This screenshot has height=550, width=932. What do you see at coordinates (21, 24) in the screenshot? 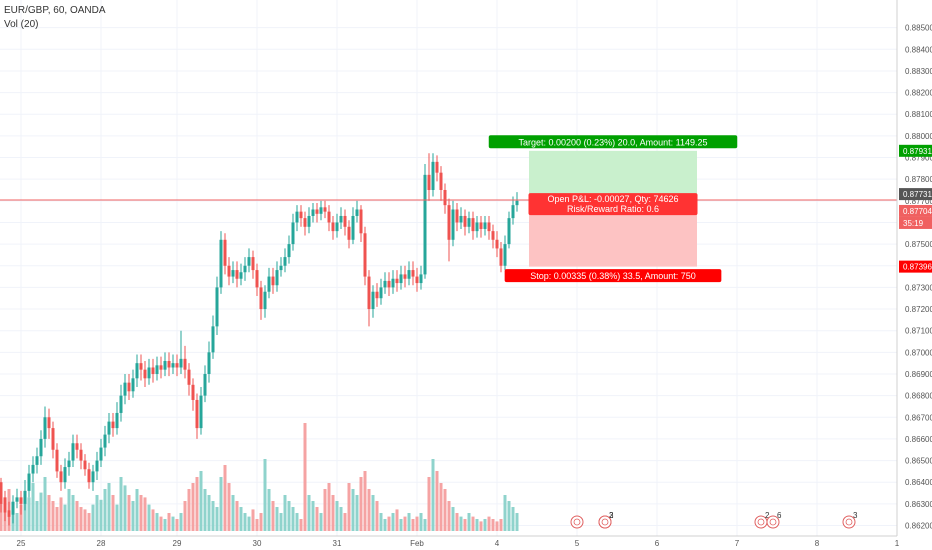
I see `volume-label: Vol (20)` at bounding box center [21, 24].